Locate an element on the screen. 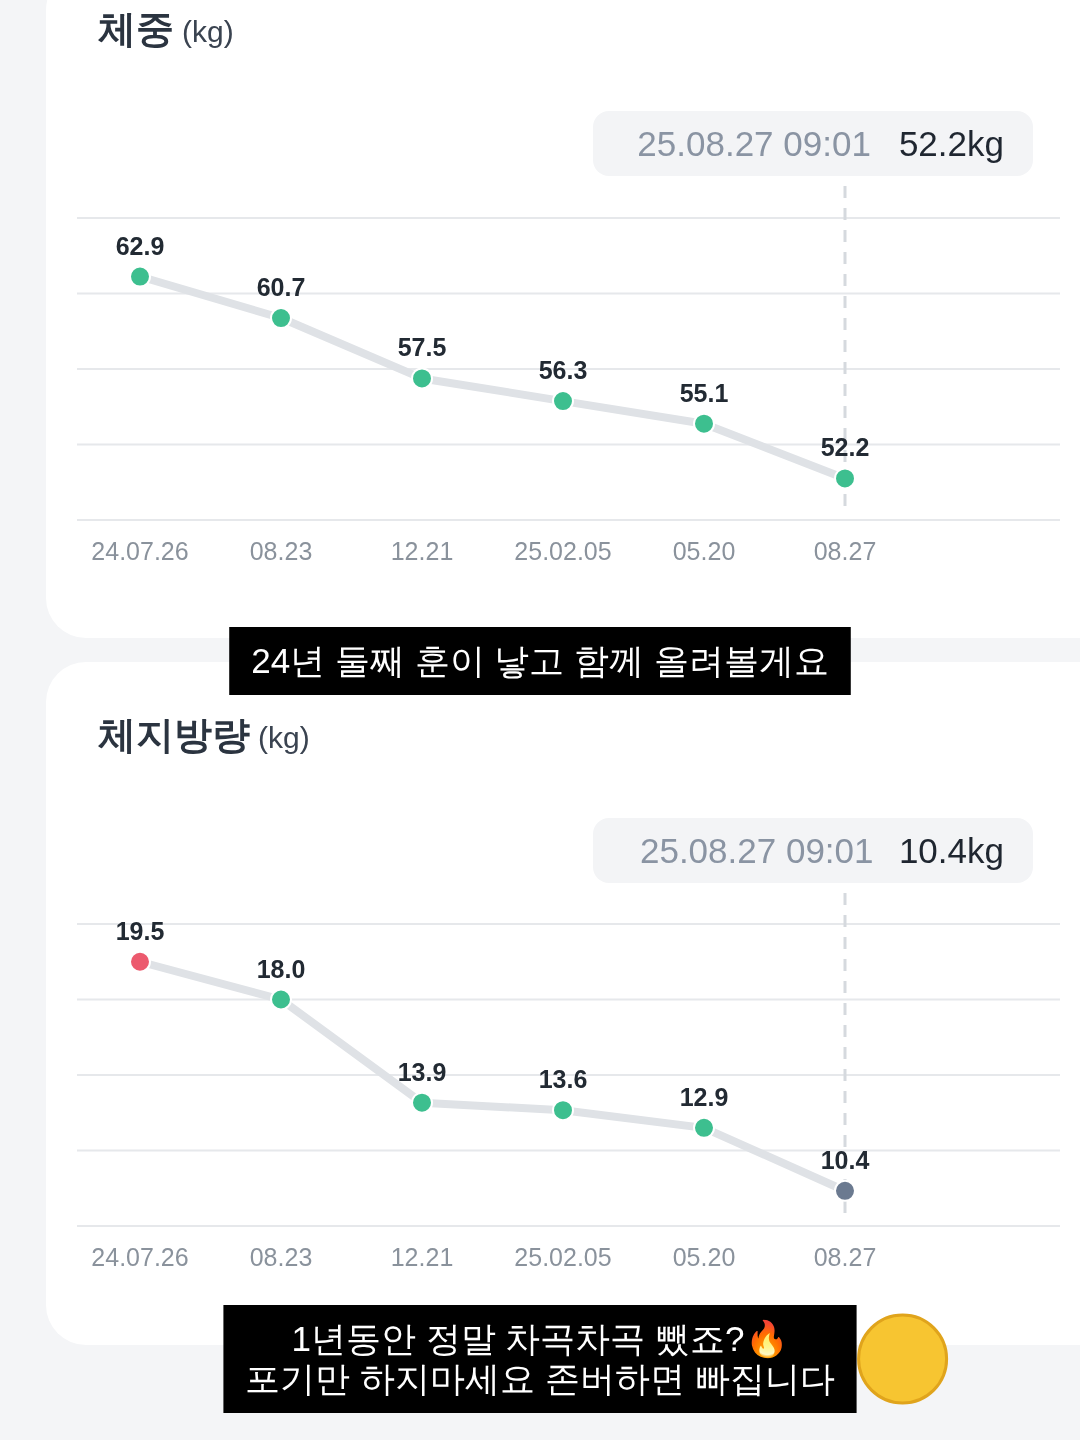 The width and height of the screenshot is (1080, 1440). data-label: 10.4 is located at coordinates (845, 1159).